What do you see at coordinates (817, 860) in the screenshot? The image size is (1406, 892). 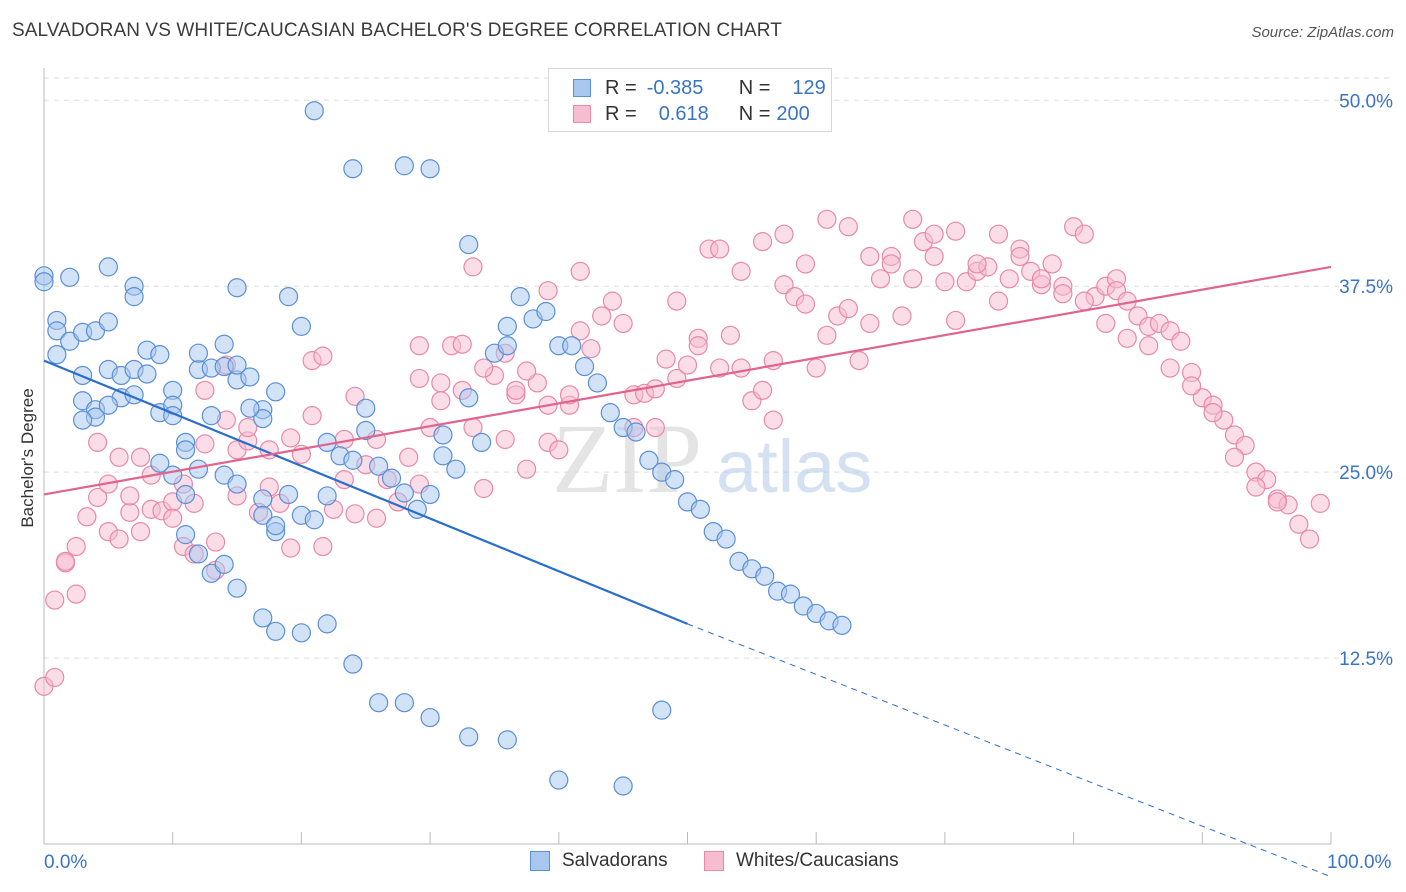 I see `legend-label-whites: Whites/Caucasians` at bounding box center [817, 860].